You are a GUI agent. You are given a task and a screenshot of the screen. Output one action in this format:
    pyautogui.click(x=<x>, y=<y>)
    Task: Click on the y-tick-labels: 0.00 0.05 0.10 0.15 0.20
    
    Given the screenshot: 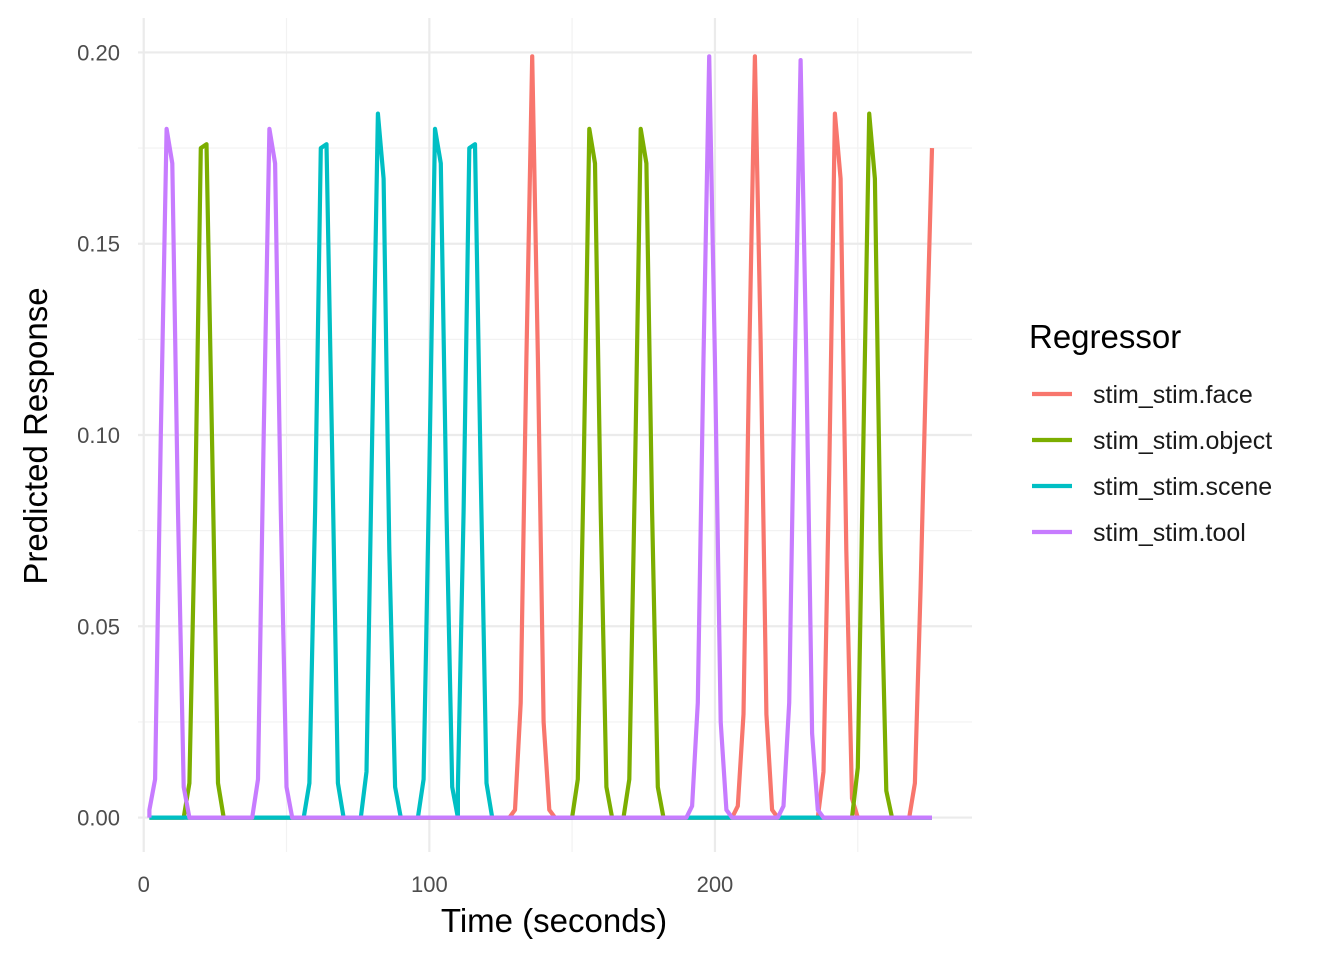 What is the action you would take?
    pyautogui.click(x=98, y=435)
    